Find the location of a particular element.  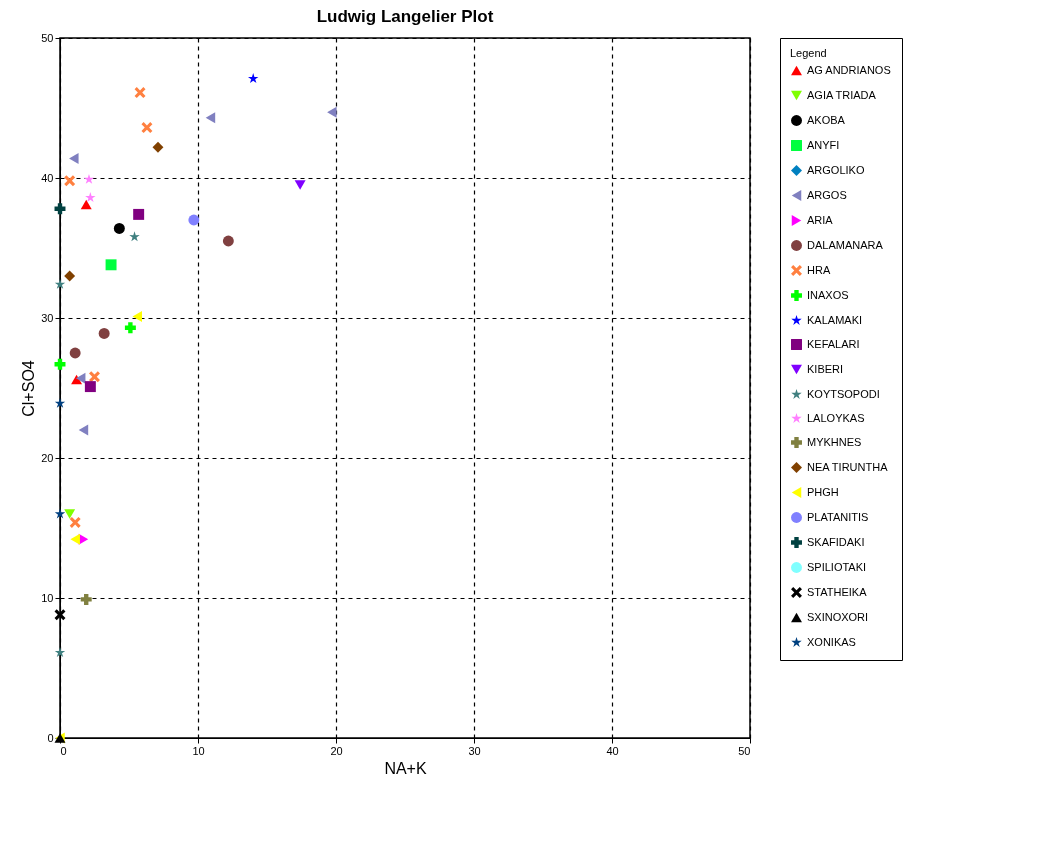

legend-label: AKOBA is located at coordinates (826, 119).